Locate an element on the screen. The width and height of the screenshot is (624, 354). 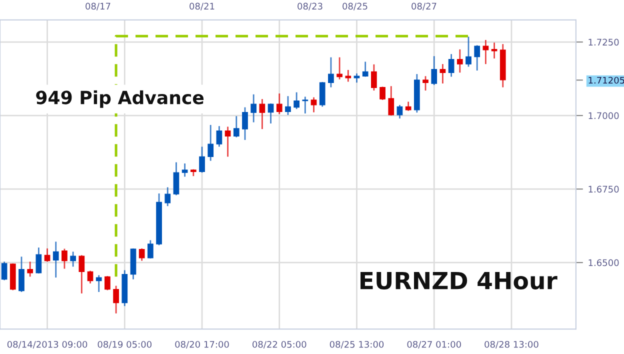
x-tick-label: 08/19 05:00 is located at coordinates (125, 344).